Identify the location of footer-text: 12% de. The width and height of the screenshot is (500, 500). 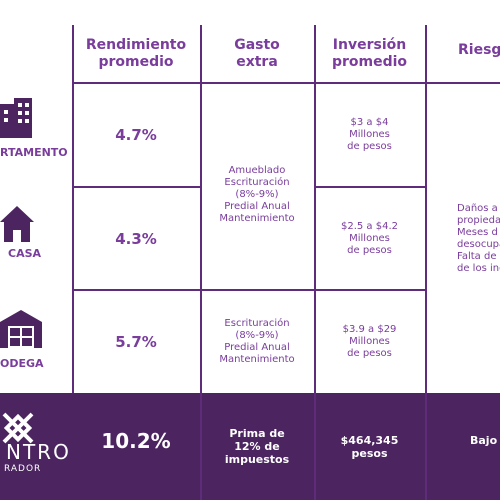
(257, 446).